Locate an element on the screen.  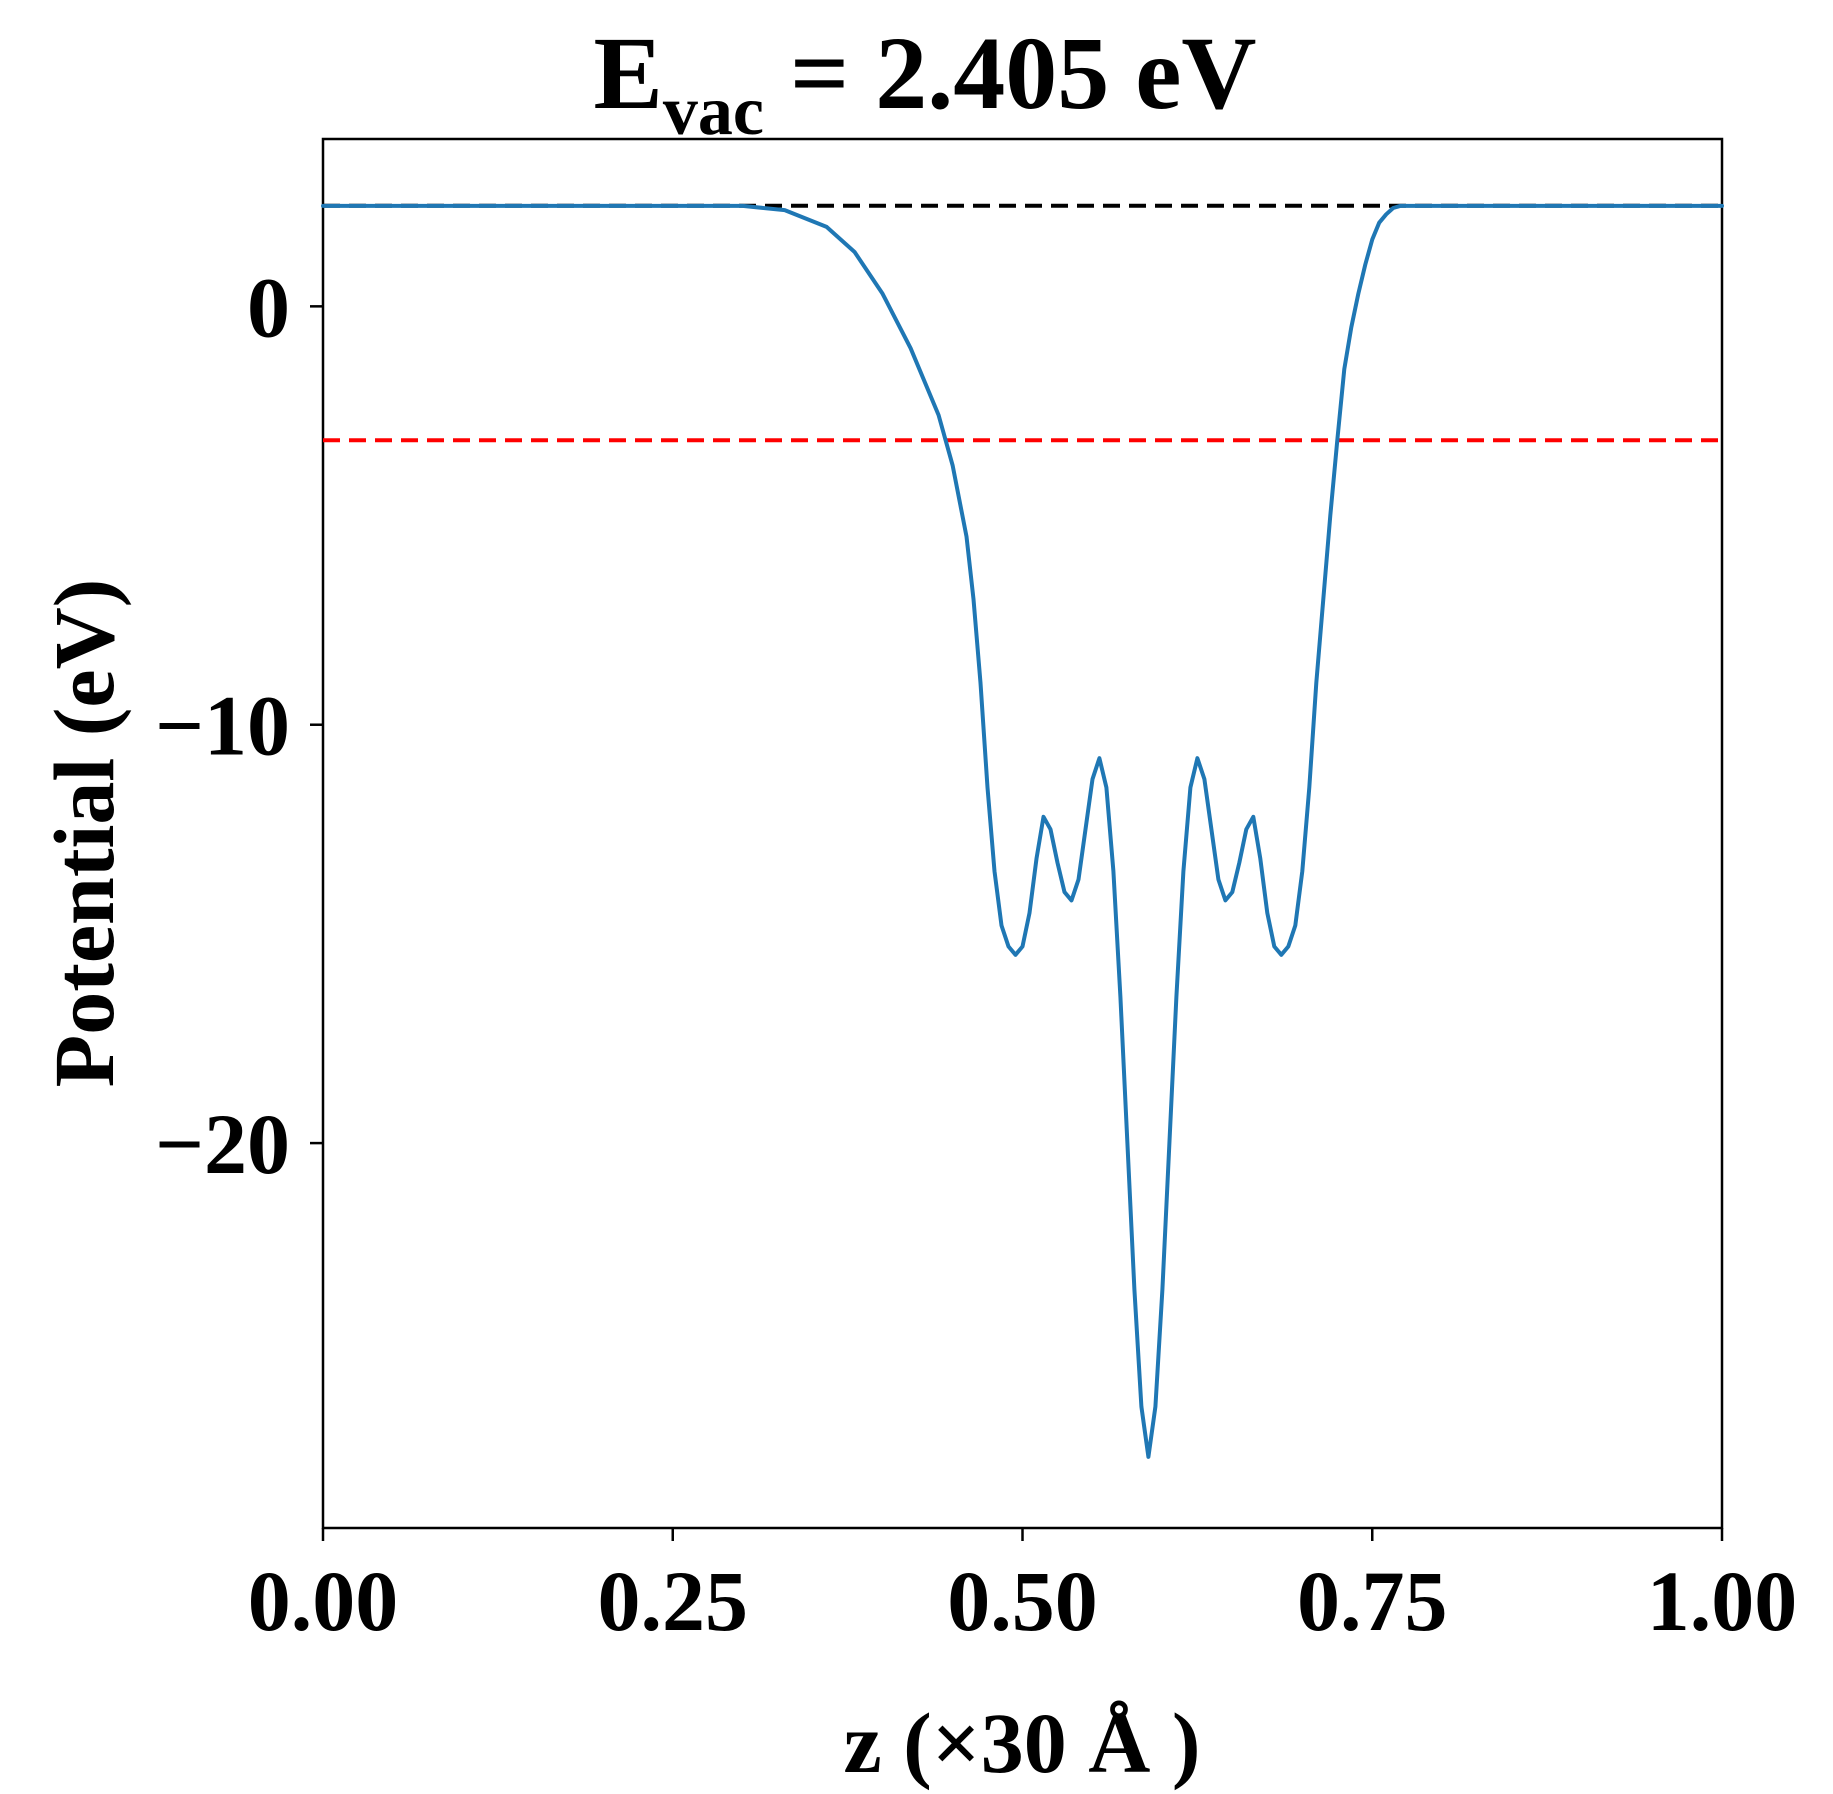
y-tick-label: −10 is located at coordinates (222, 726).